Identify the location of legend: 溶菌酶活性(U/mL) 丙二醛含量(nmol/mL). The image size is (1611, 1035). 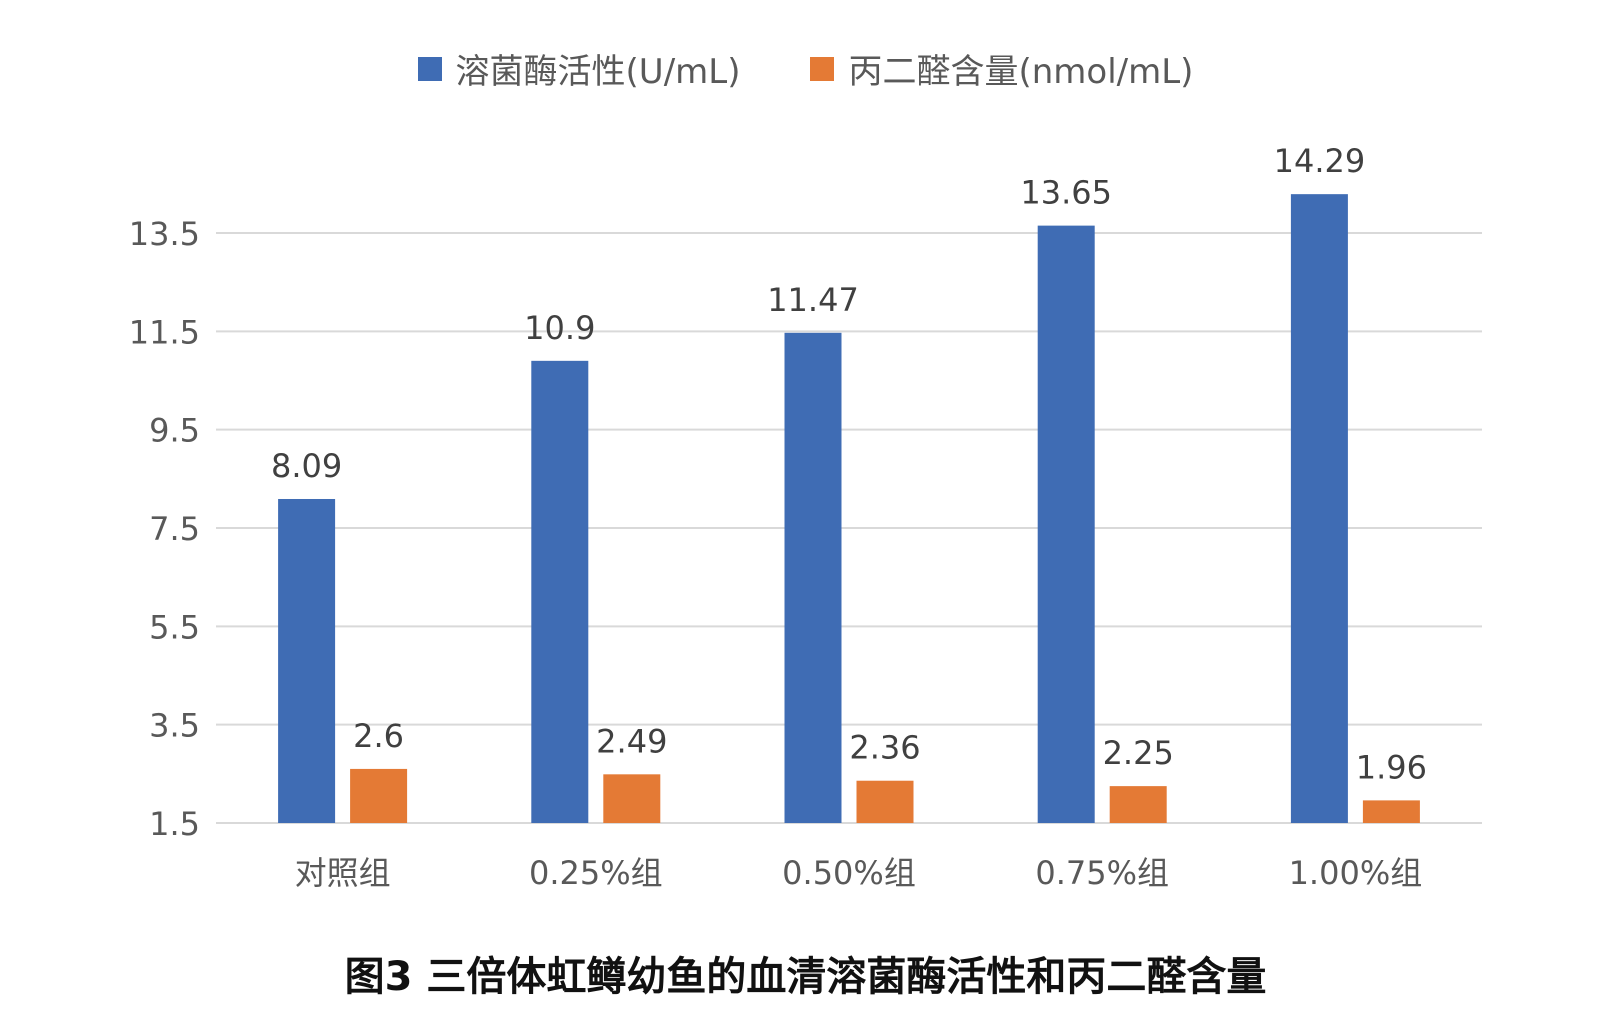
(805, 68).